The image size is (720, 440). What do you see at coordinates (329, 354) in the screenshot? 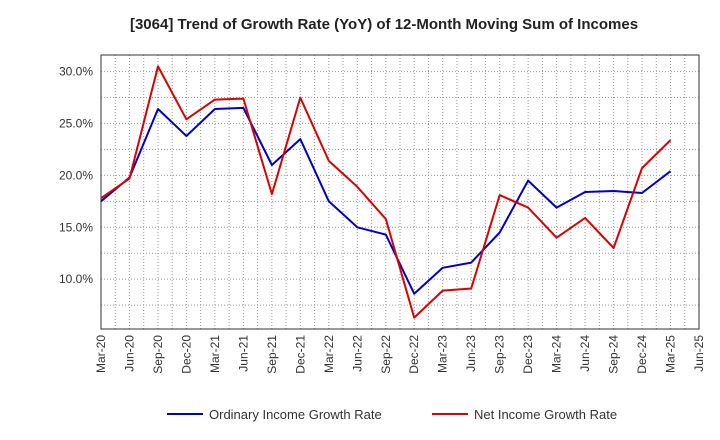
I see `x-tick-label: Mar-22` at bounding box center [329, 354].